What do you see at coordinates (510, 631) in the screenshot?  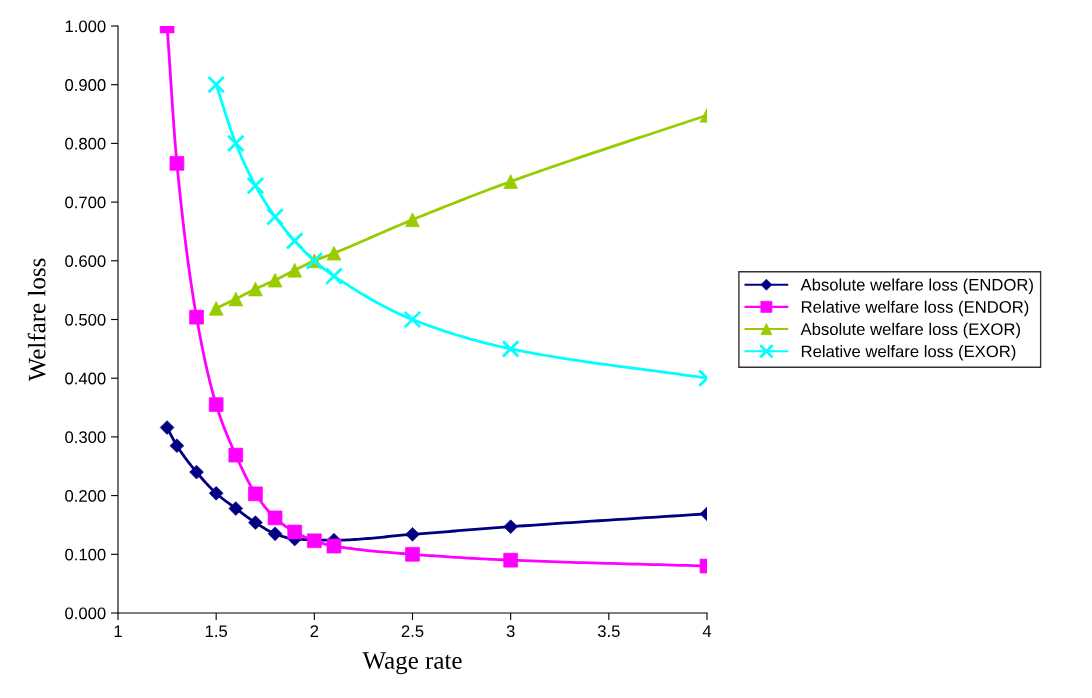 I see `x-tick-label: 3` at bounding box center [510, 631].